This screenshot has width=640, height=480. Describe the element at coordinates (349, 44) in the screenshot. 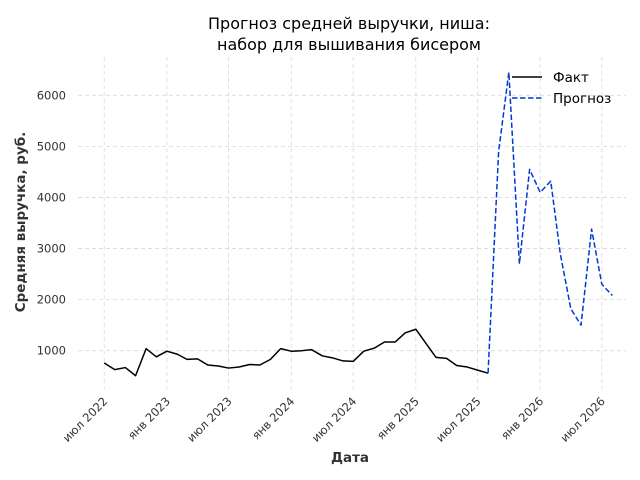

I see `chart-title-line-2: набор для вышивания бисером` at that location.